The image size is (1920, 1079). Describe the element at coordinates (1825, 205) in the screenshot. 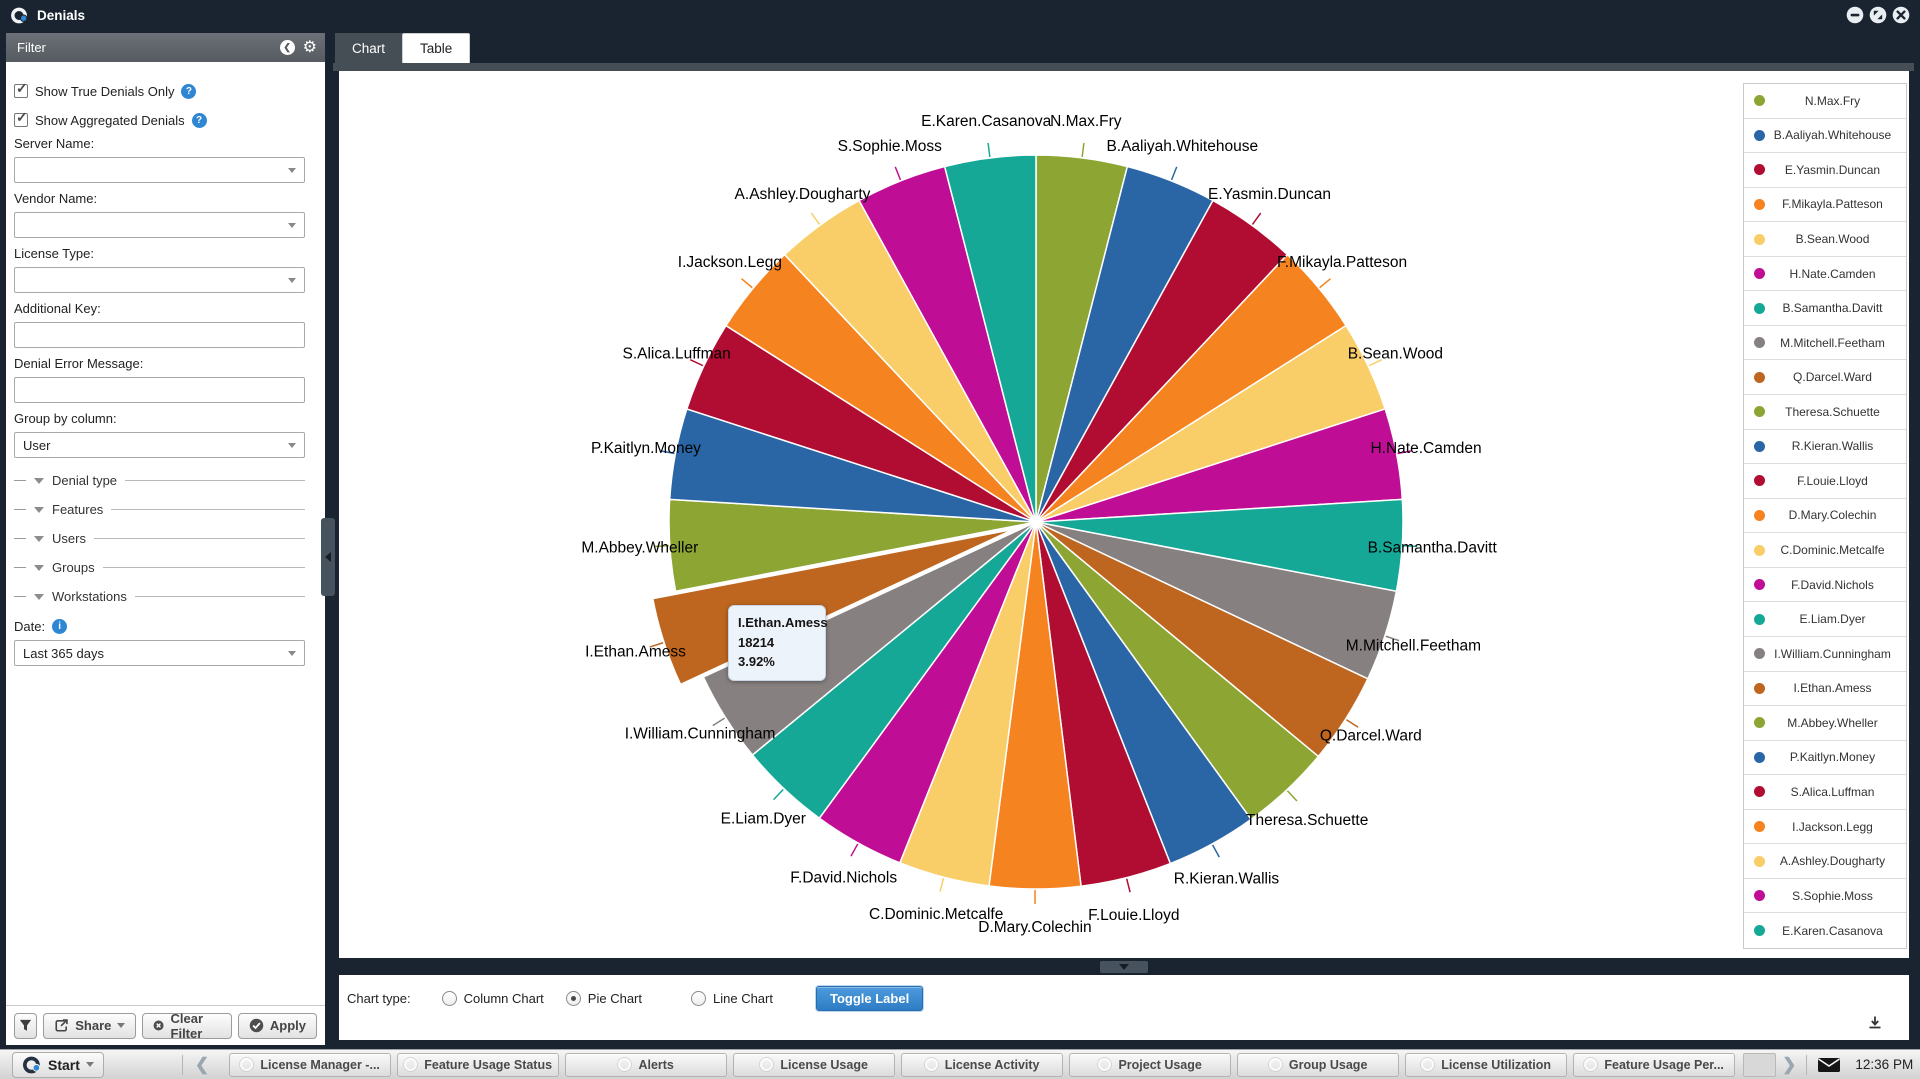

I see `legend-item: F.Mikayla.Patteson` at that location.